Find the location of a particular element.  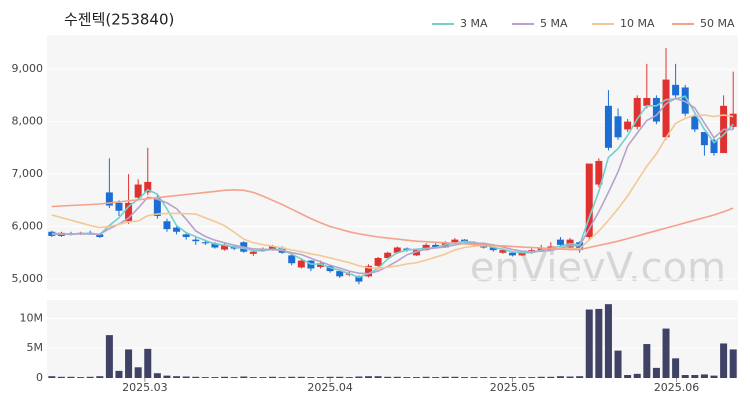

y-tick-label: 5M is located at coordinates (35, 347).